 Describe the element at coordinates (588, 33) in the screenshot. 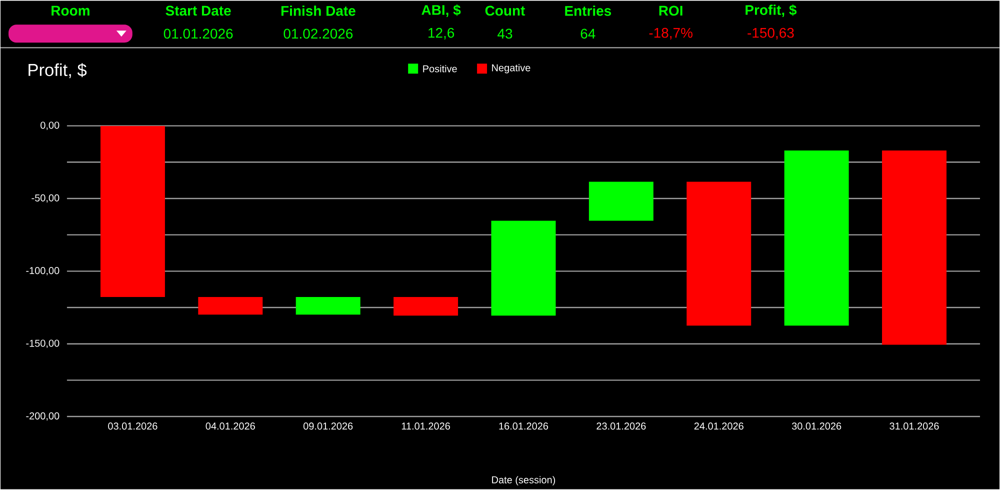

I see `text: 64` at that location.